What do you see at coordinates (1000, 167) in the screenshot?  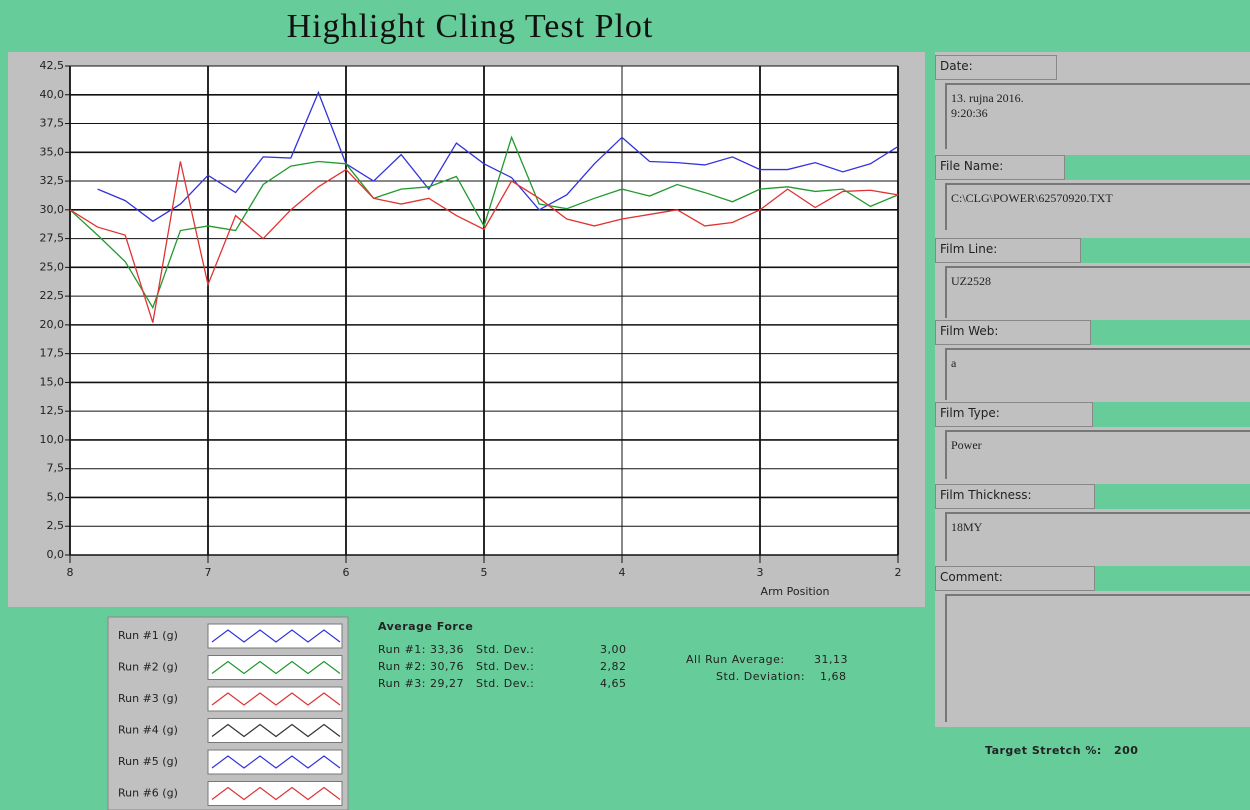 I see `field-label: File Name:` at bounding box center [1000, 167].